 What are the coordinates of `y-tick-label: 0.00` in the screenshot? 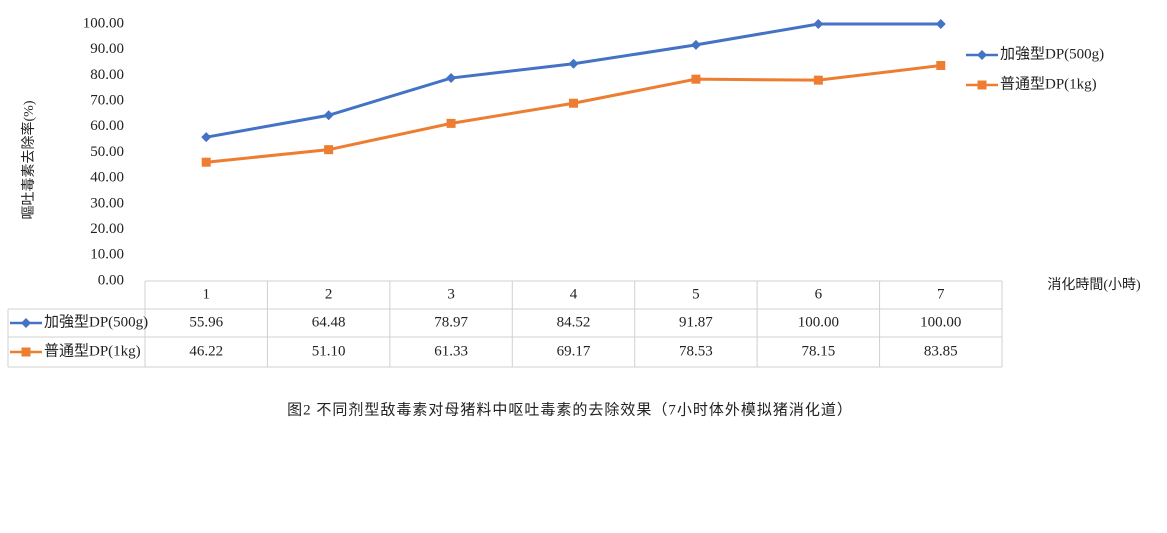 It's located at (111, 280).